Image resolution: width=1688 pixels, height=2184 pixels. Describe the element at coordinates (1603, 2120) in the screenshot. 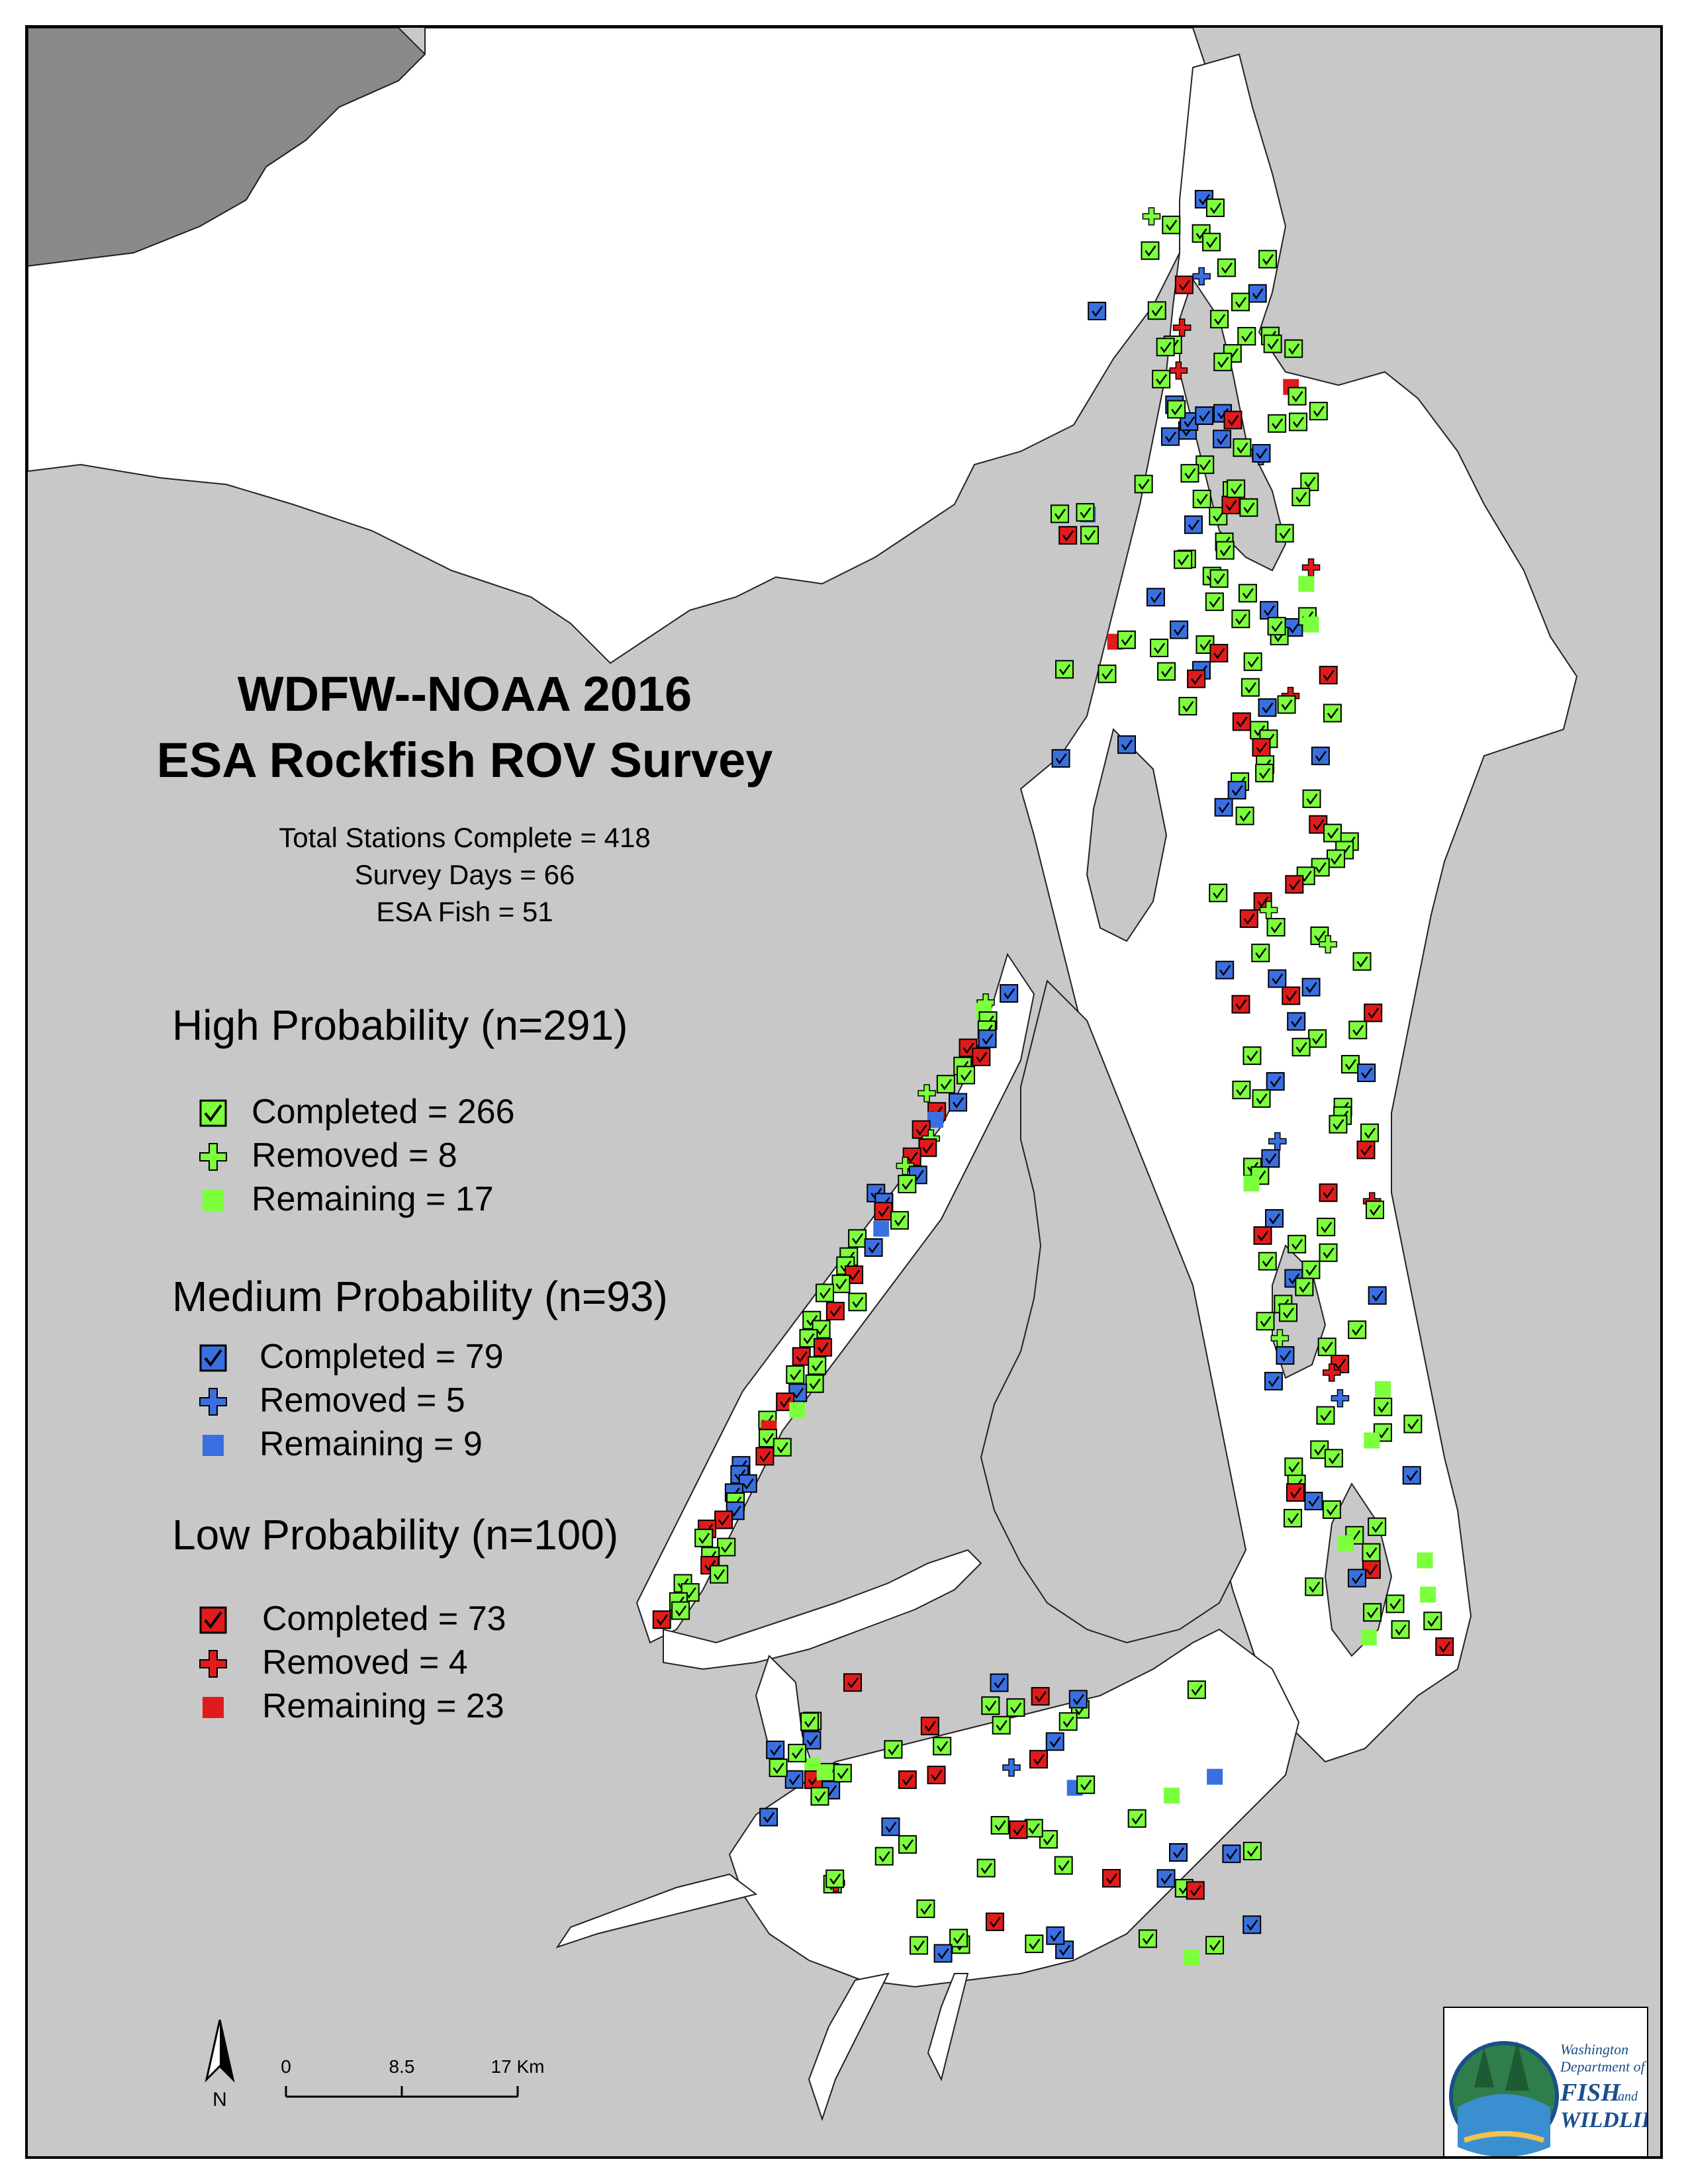

I see `logo-text-5: WILDLIFE` at that location.